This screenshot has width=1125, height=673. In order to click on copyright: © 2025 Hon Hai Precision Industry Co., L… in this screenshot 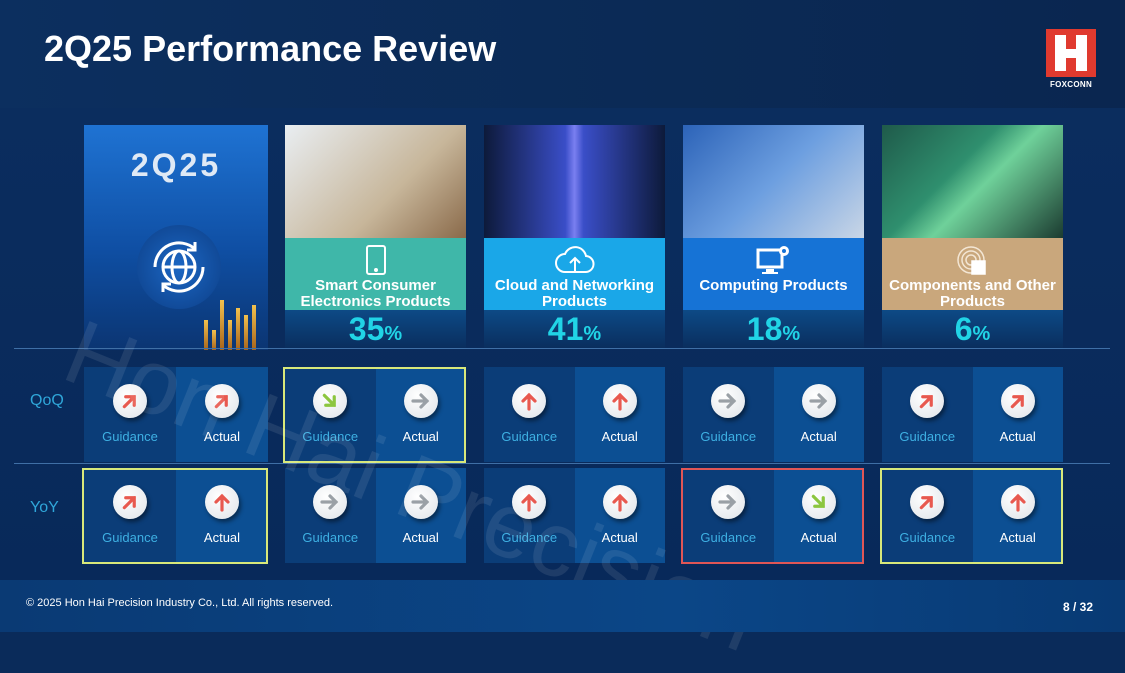, I will do `click(180, 603)`.